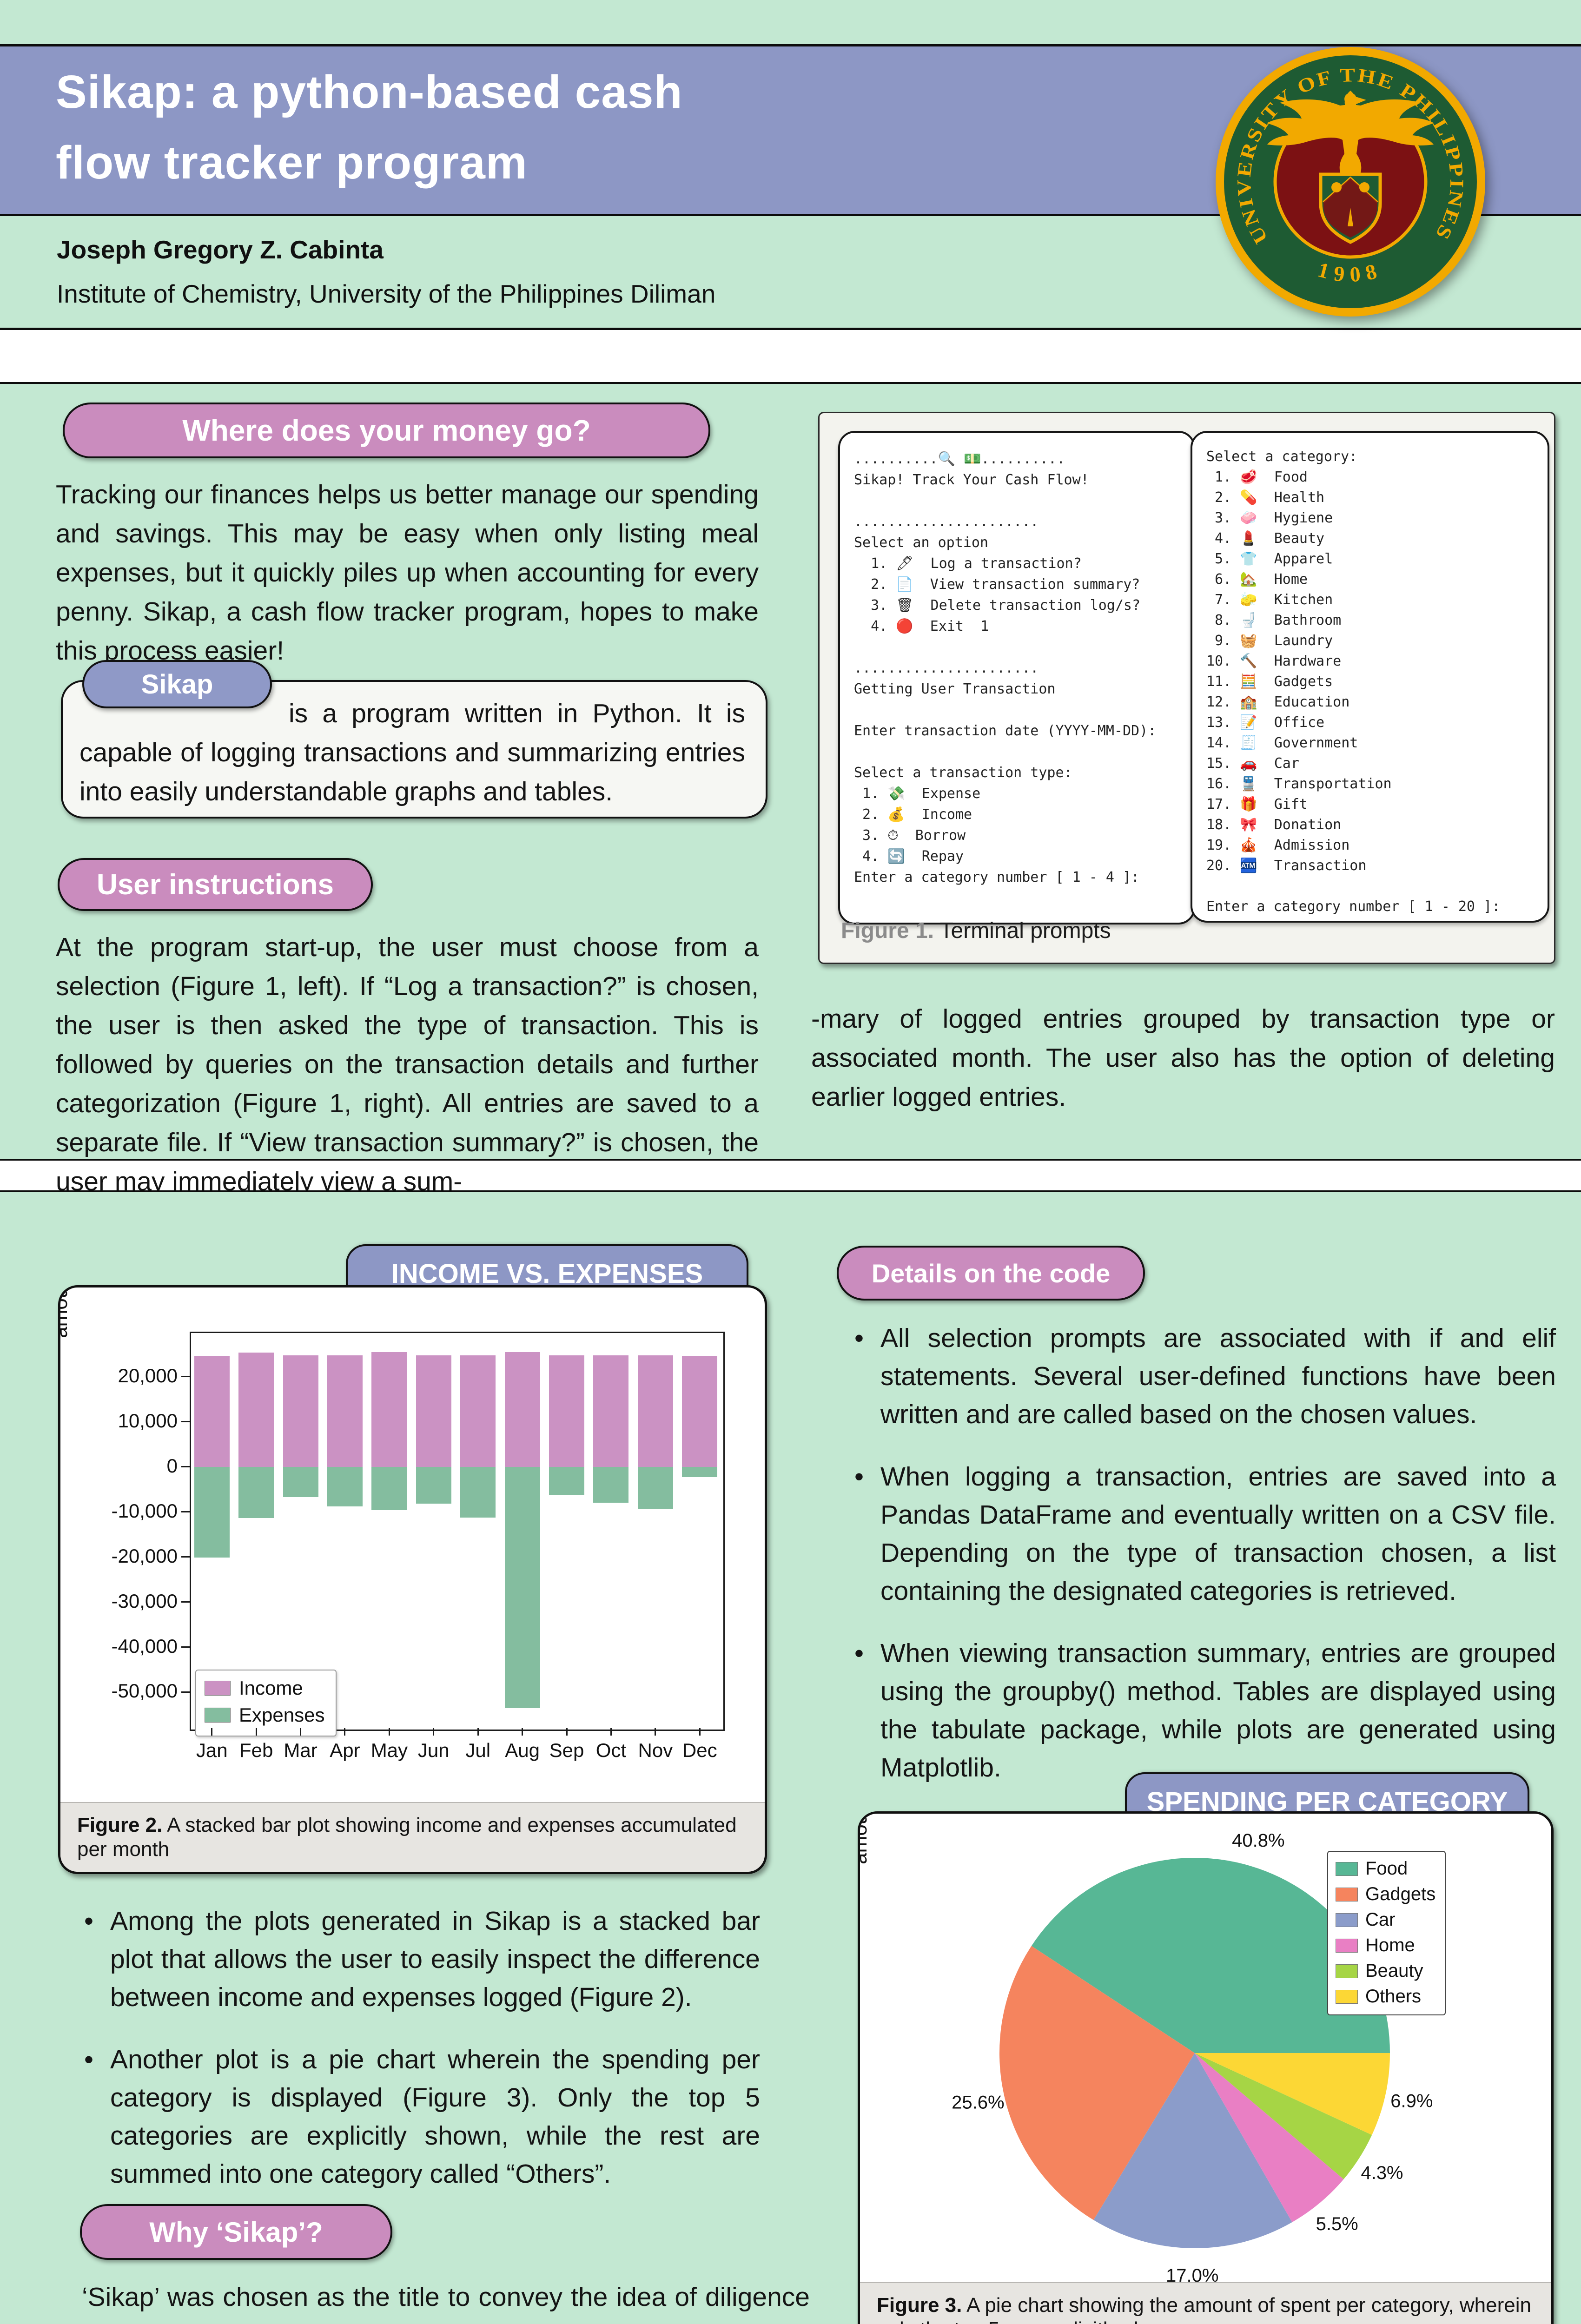  Describe the element at coordinates (547, 1274) in the screenshot. I see `figure2-tab-label: INCOME VS. EXPENSES` at that location.